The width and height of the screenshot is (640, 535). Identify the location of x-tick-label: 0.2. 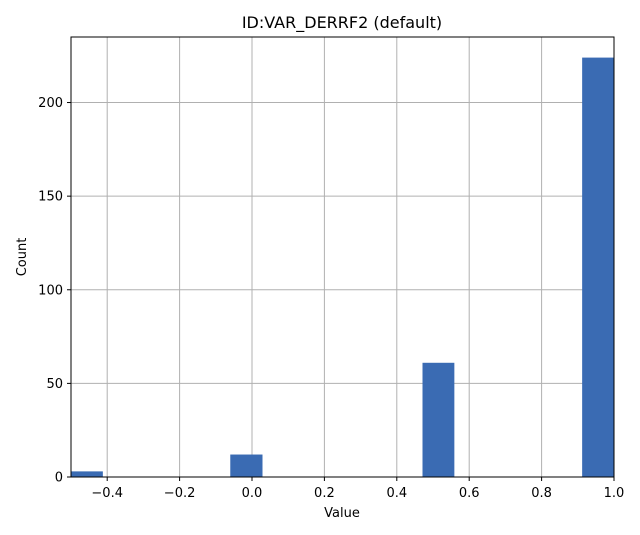
(324, 493).